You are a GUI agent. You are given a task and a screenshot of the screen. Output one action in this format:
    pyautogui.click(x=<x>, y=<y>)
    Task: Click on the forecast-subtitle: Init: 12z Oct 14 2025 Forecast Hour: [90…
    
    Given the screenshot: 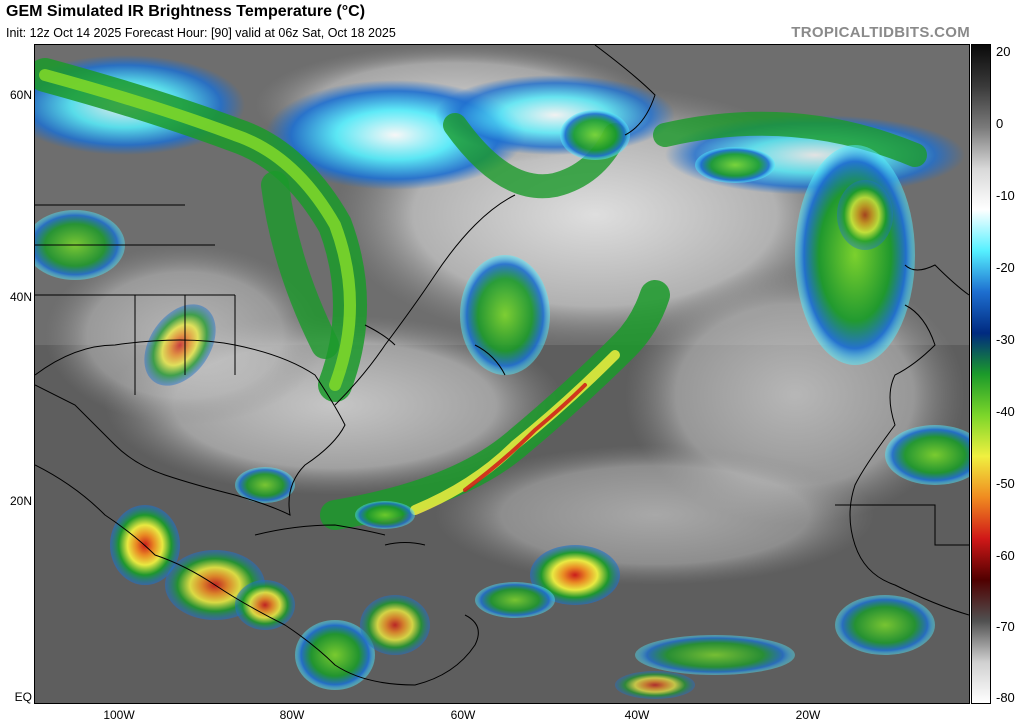 What is the action you would take?
    pyautogui.click(x=201, y=33)
    